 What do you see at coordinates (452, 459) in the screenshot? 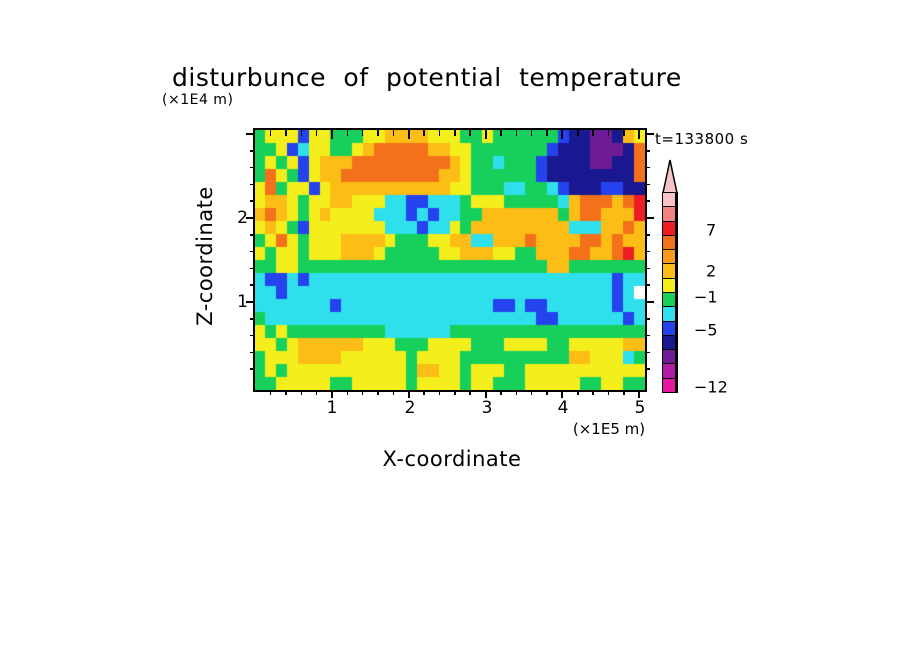
I see `x-axis-title: X-coordinate` at bounding box center [452, 459].